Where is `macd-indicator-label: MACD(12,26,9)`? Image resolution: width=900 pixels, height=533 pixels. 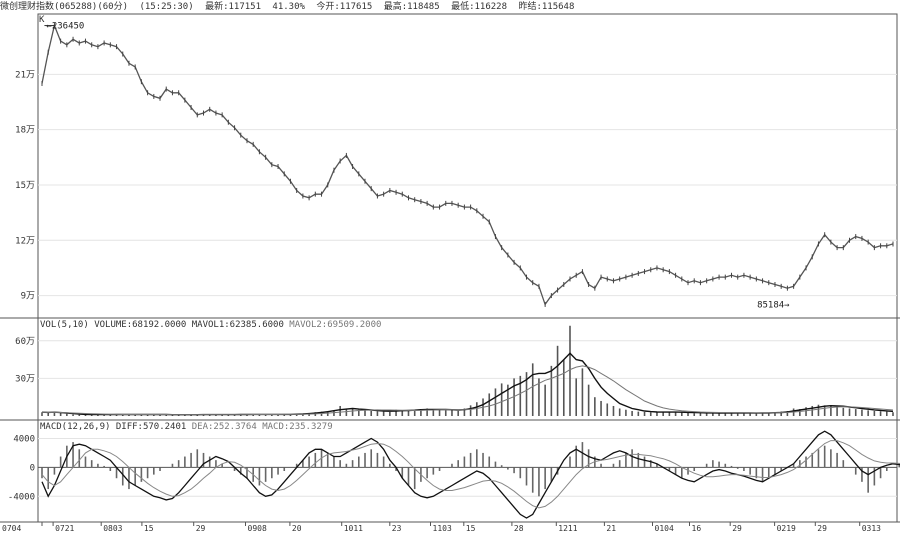
macd-indicator-label: MACD(12,26,9) is located at coordinates (75, 427).